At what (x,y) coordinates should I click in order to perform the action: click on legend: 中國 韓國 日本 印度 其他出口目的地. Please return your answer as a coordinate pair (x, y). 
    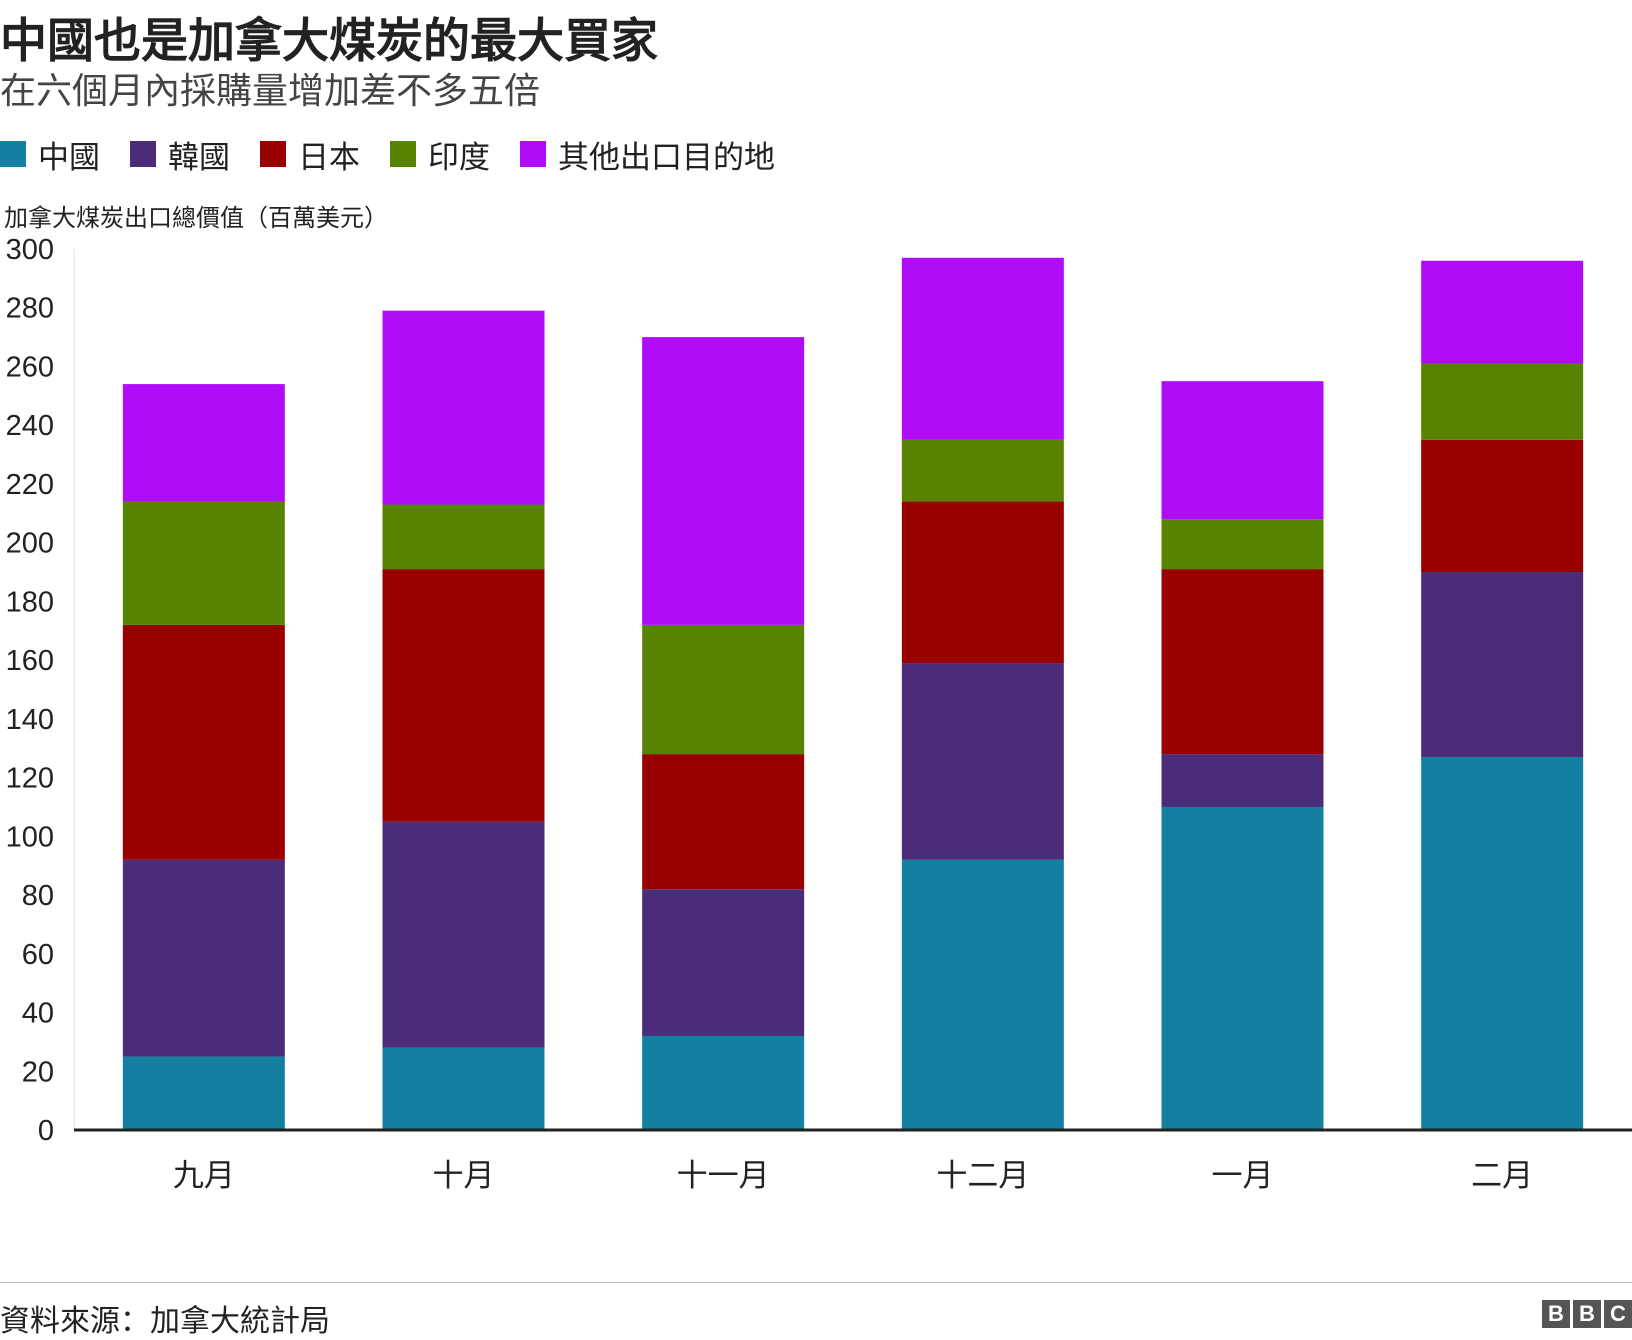
    Looking at the image, I should click on (402, 154).